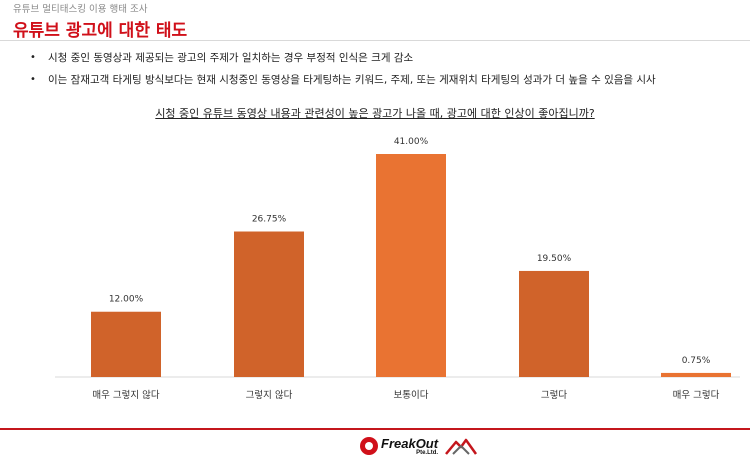  What do you see at coordinates (554, 259) in the screenshot?
I see `data-label-4: 19.50%` at bounding box center [554, 259].